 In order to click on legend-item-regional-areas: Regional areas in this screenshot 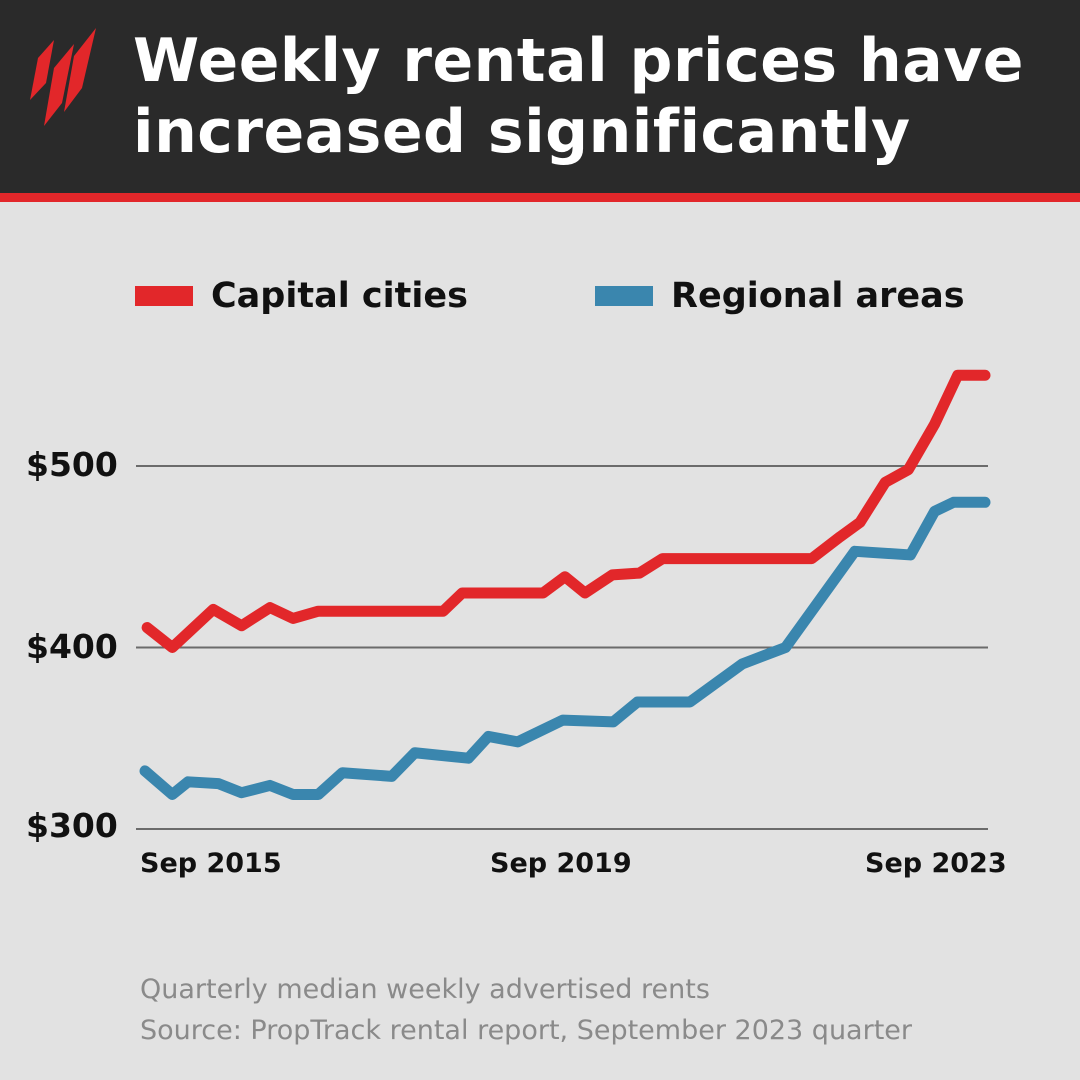, I will do `click(780, 296)`.